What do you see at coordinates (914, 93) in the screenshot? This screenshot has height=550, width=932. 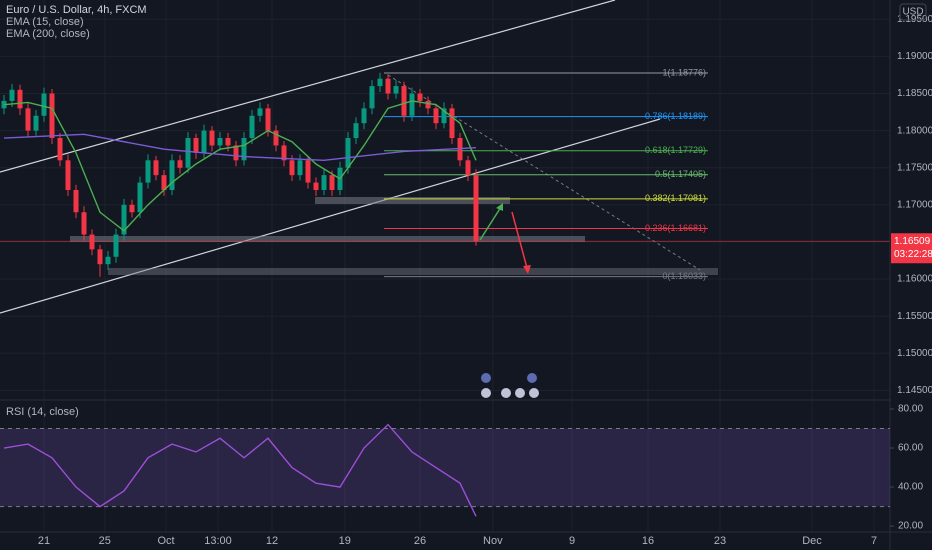 I see `y-tick-label: 1.18500` at bounding box center [914, 93].